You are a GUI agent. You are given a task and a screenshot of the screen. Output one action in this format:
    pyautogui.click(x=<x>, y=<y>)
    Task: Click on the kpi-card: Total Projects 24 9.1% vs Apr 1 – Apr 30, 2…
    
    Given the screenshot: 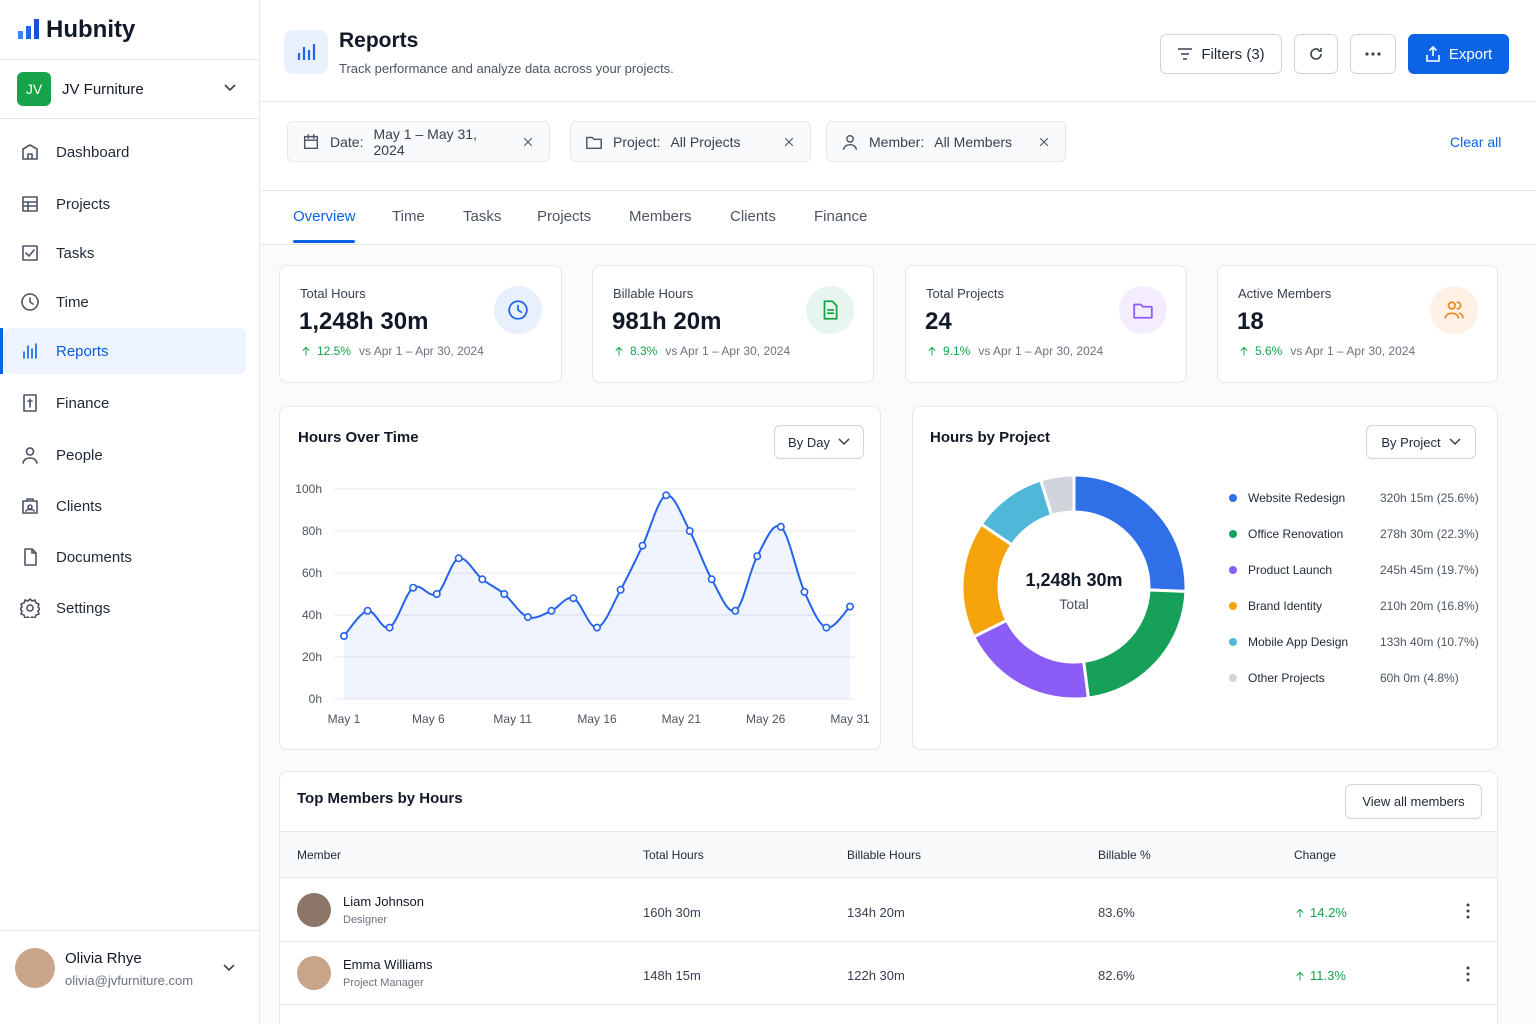 What is the action you would take?
    pyautogui.click(x=1046, y=324)
    